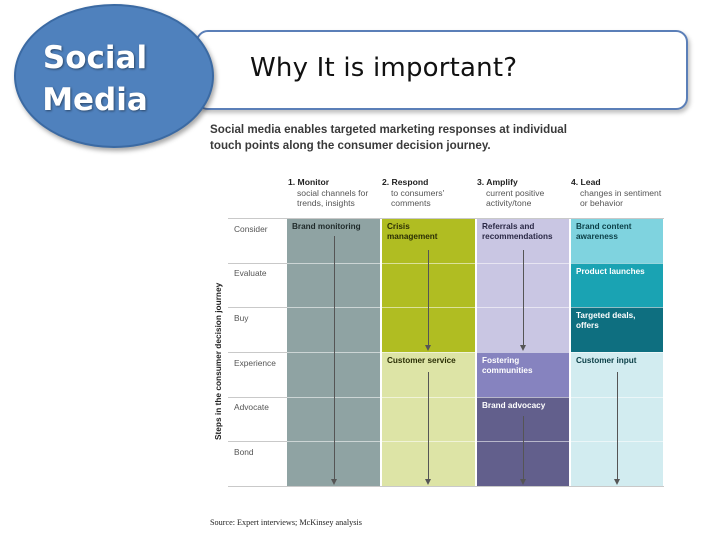 Image resolution: width=728 pixels, height=546 pixels. What do you see at coordinates (326, 203) in the screenshot?
I see `step-monitor-desc-2: trends, insights` at bounding box center [326, 203].